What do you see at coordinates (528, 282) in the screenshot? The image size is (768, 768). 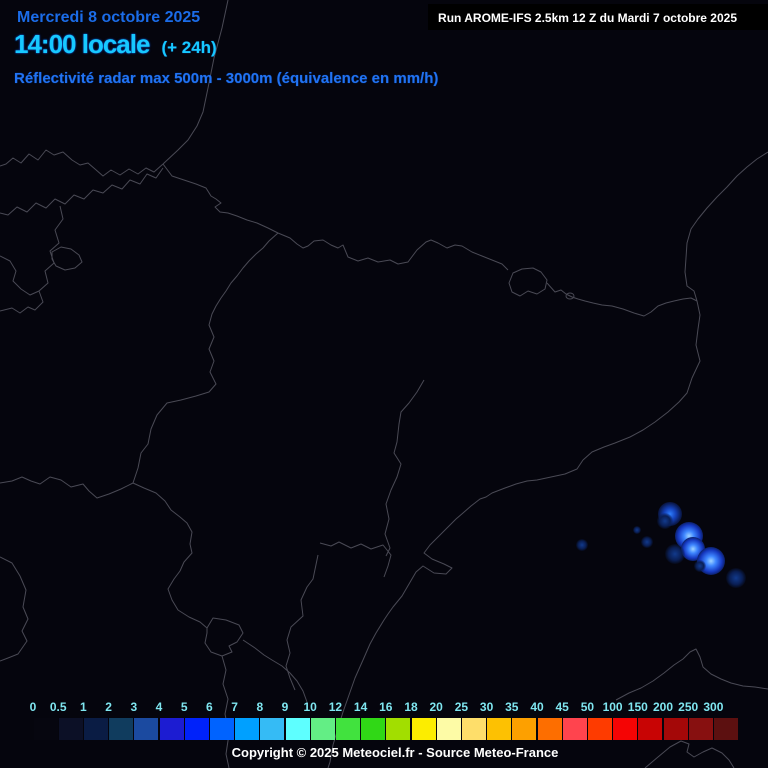 I see `andorra` at bounding box center [528, 282].